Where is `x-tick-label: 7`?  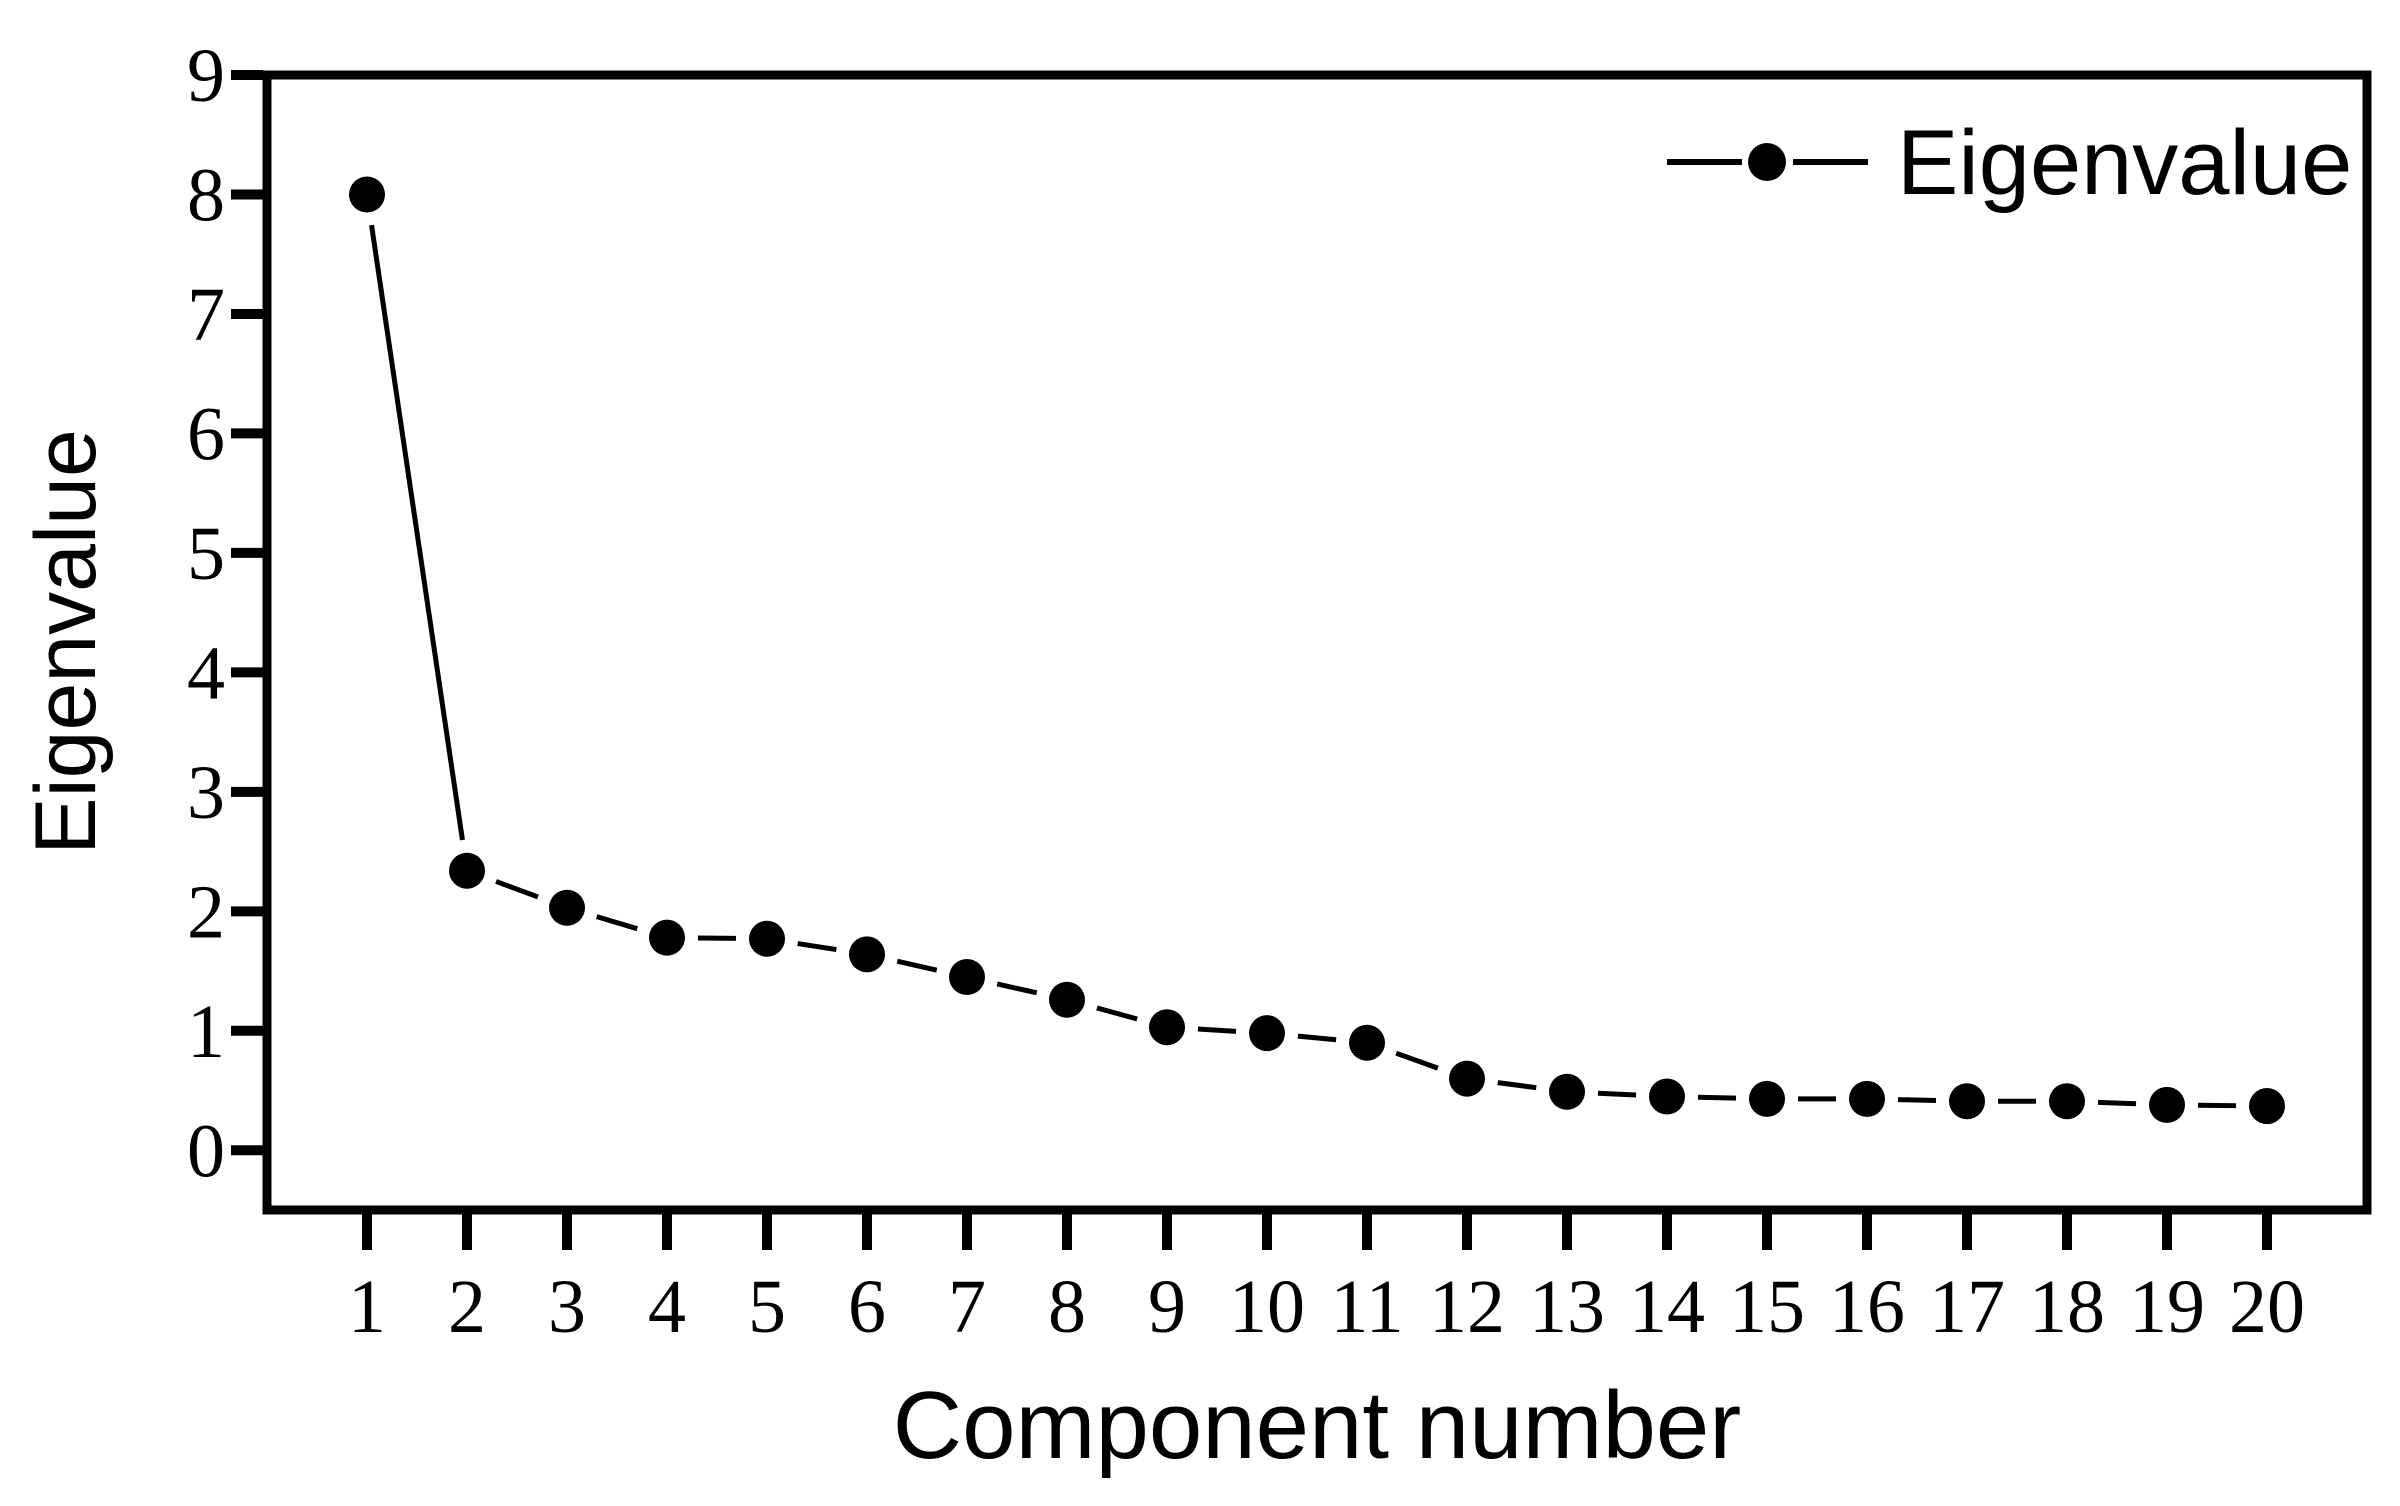
x-tick-label: 7 is located at coordinates (967, 1307).